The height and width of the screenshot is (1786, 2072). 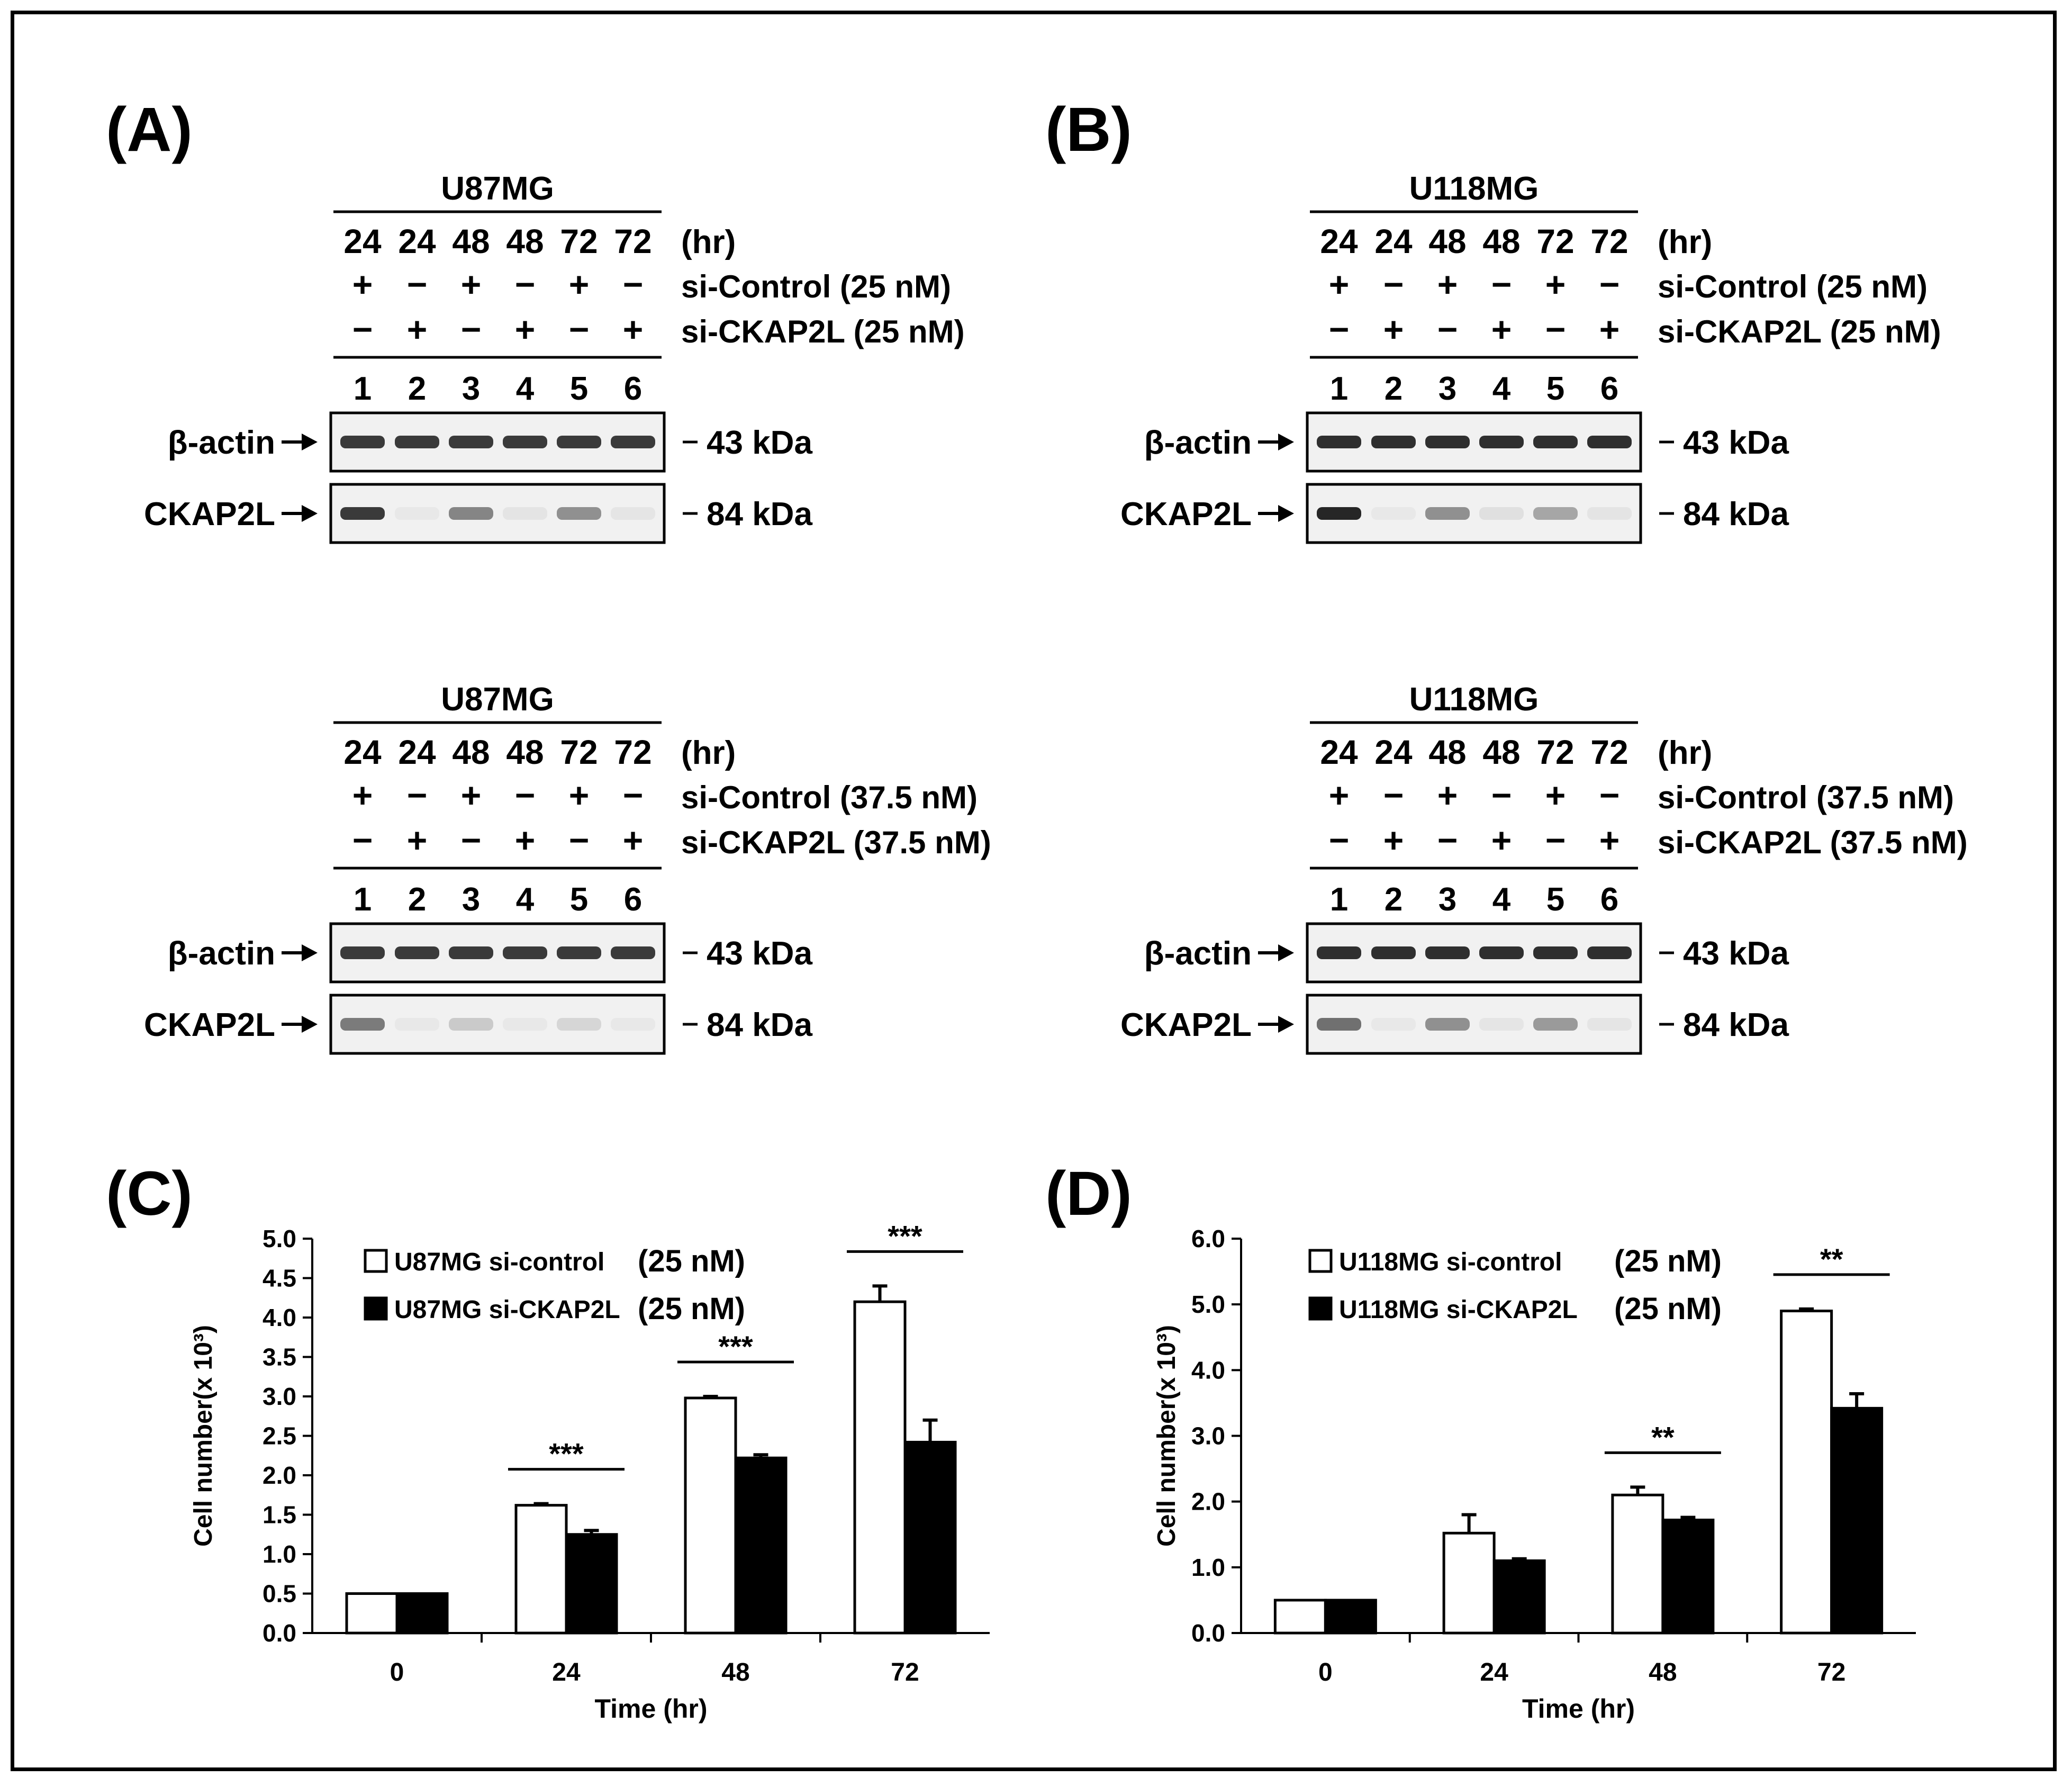 I want to click on a1-time-6: 72, so click(x=633, y=241).